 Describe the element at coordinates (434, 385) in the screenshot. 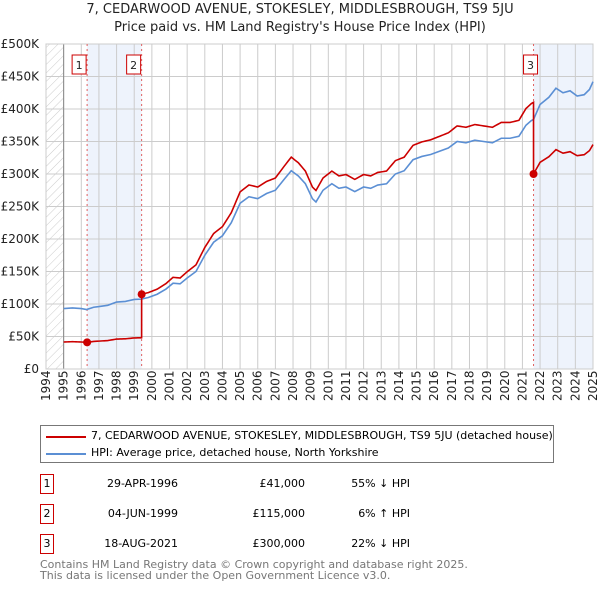

I see `x-tick-label: 2016` at that location.